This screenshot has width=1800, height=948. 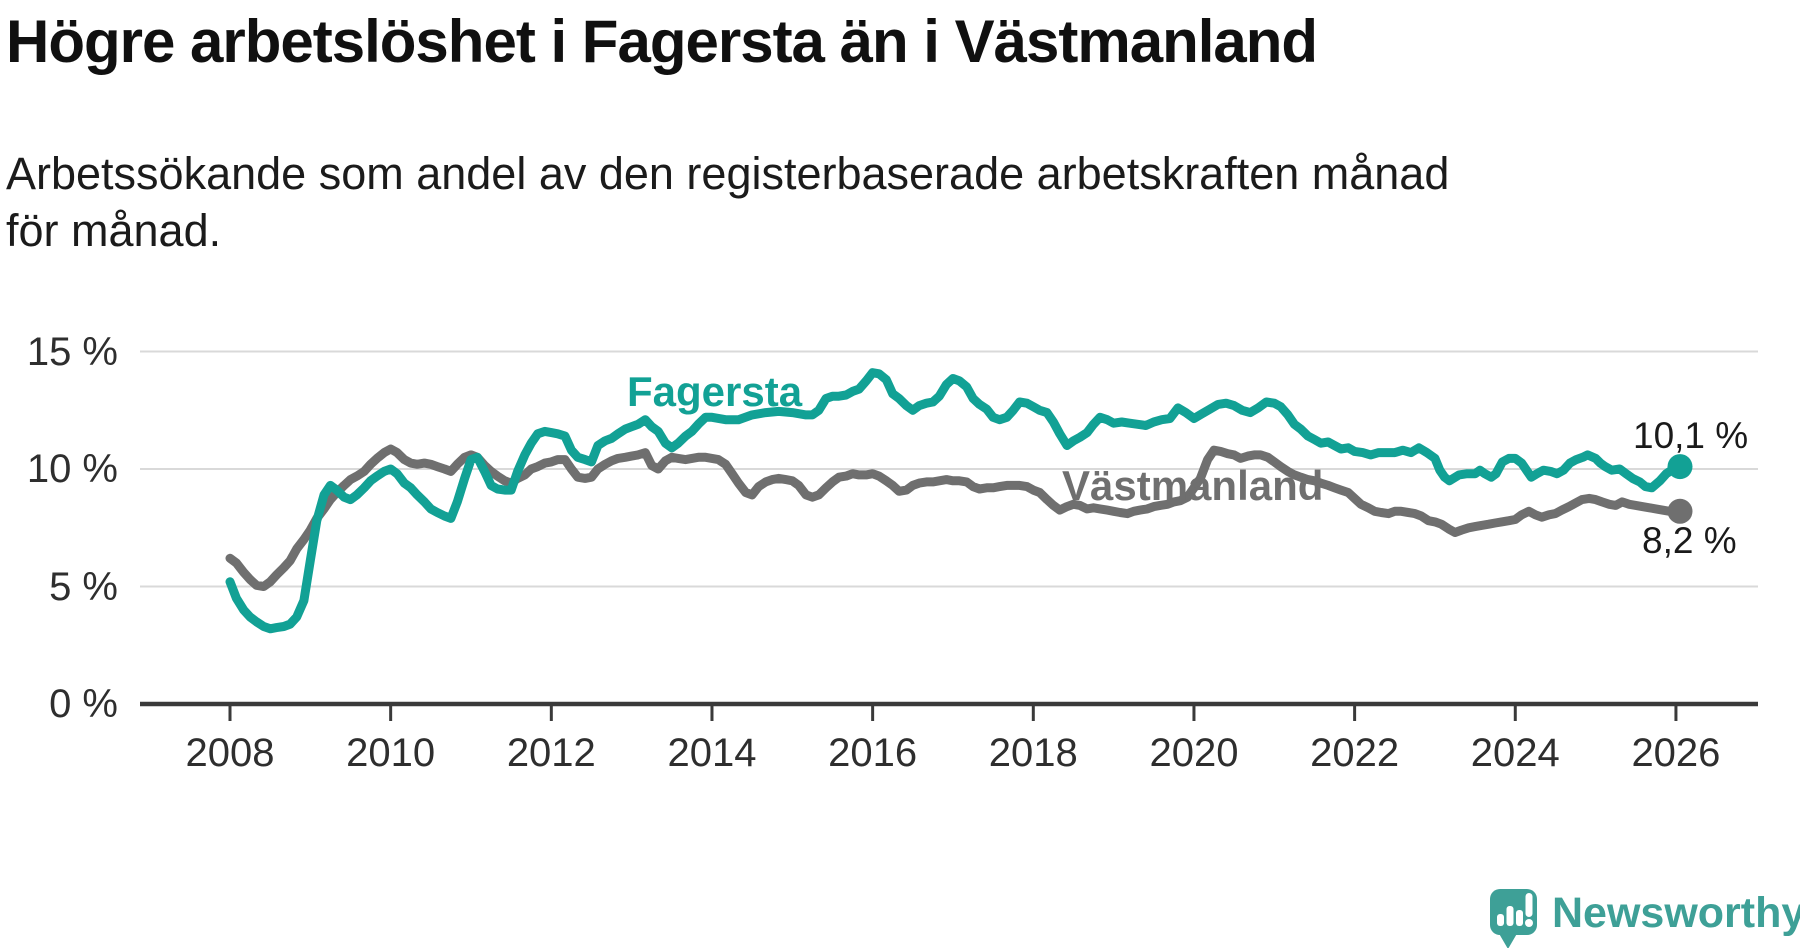 I want to click on series-label-vastmanland: Västmanland, so click(x=1192, y=485).